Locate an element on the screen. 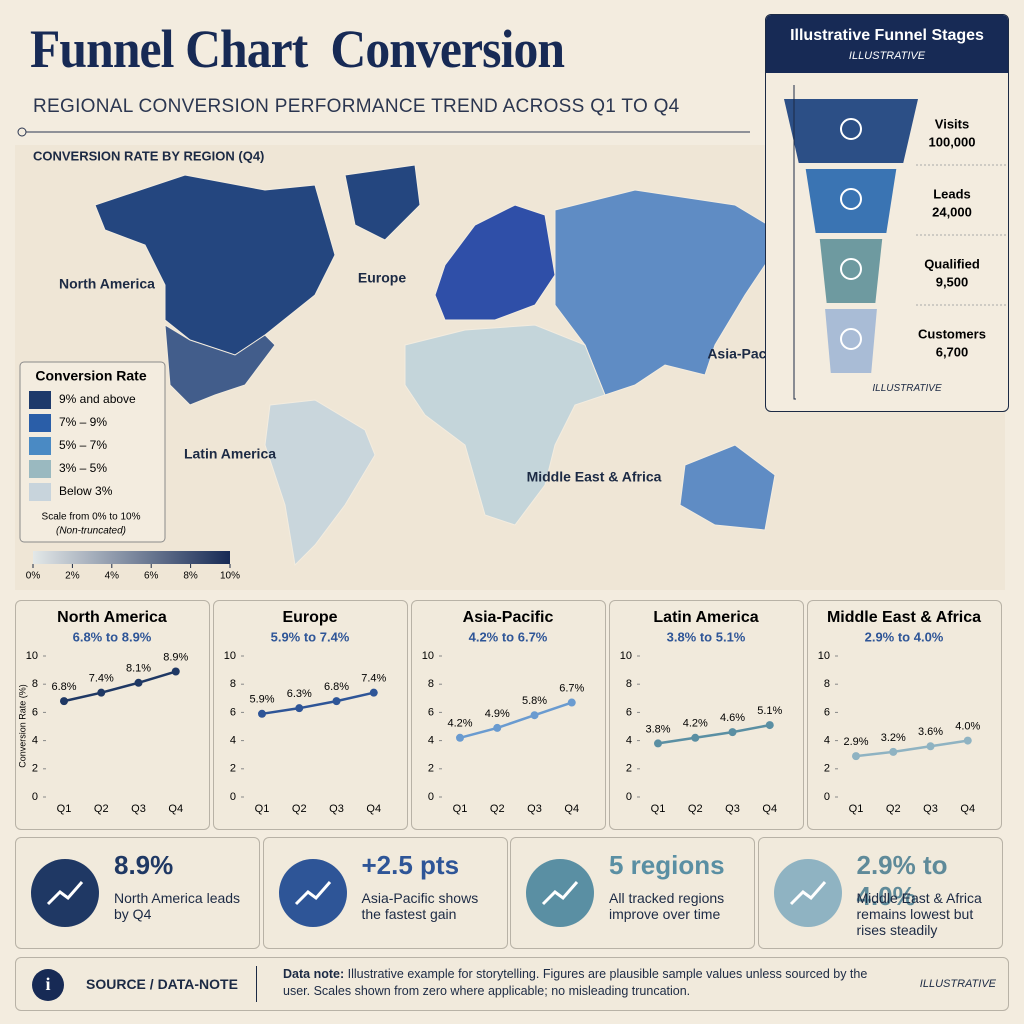 The height and width of the screenshot is (1024, 1024). value-label: 6.7% is located at coordinates (571, 688).